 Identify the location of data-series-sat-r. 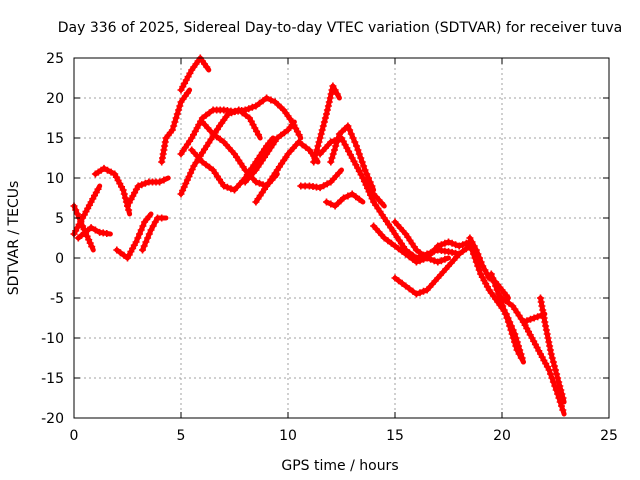
(326, 124).